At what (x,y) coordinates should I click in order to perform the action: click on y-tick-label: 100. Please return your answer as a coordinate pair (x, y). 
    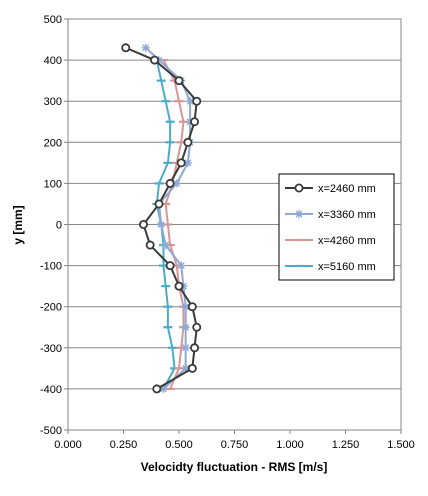
    Looking at the image, I should click on (53, 184).